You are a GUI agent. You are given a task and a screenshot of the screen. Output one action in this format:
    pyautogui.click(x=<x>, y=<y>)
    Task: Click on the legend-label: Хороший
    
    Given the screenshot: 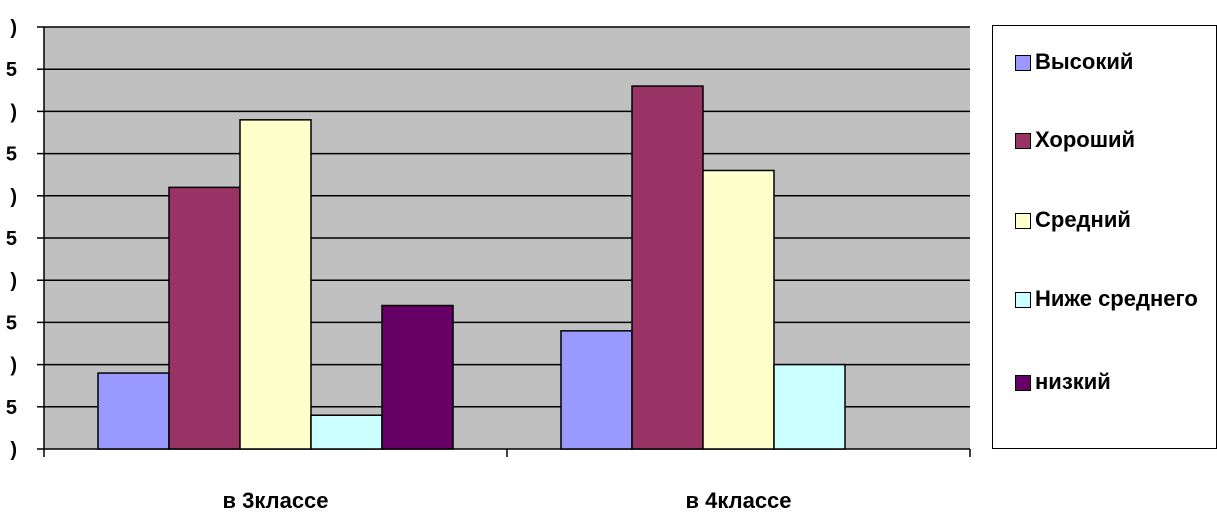 What is the action you would take?
    pyautogui.click(x=1085, y=139)
    